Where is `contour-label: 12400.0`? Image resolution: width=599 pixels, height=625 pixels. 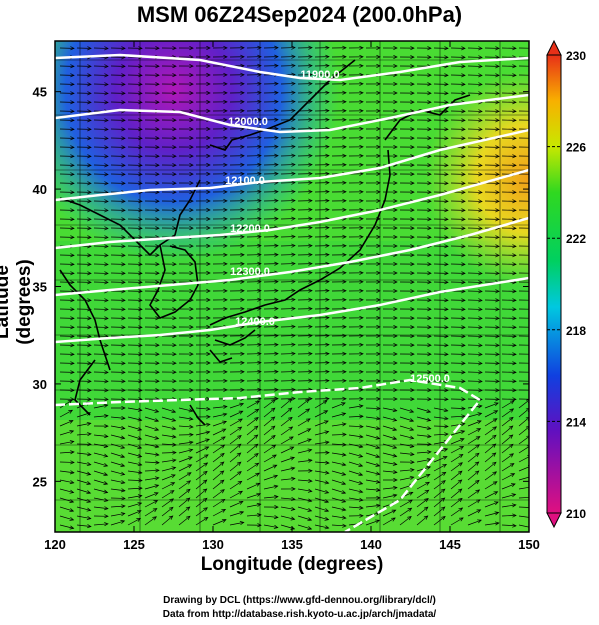 contour-label: 12400.0 is located at coordinates (255, 322).